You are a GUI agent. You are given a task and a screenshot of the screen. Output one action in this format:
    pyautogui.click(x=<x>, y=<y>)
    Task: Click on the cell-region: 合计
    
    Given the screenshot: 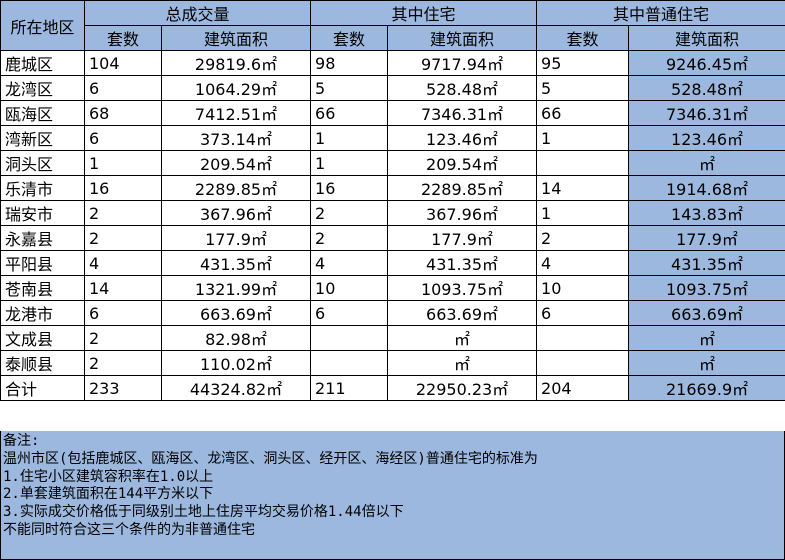 What is the action you would take?
    pyautogui.click(x=43, y=388)
    